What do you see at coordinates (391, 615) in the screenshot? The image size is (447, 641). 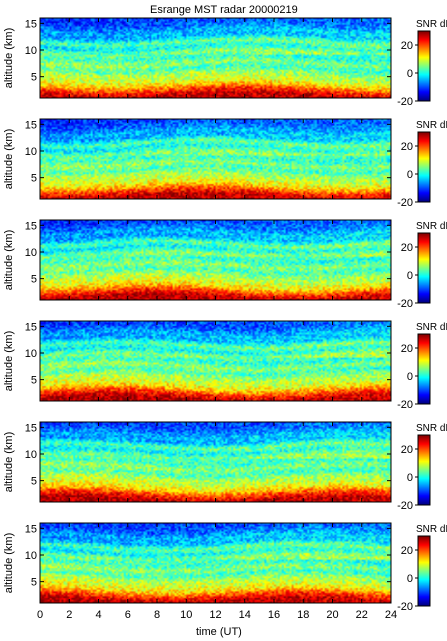 I see `x-tick-label: 24` at bounding box center [391, 615].